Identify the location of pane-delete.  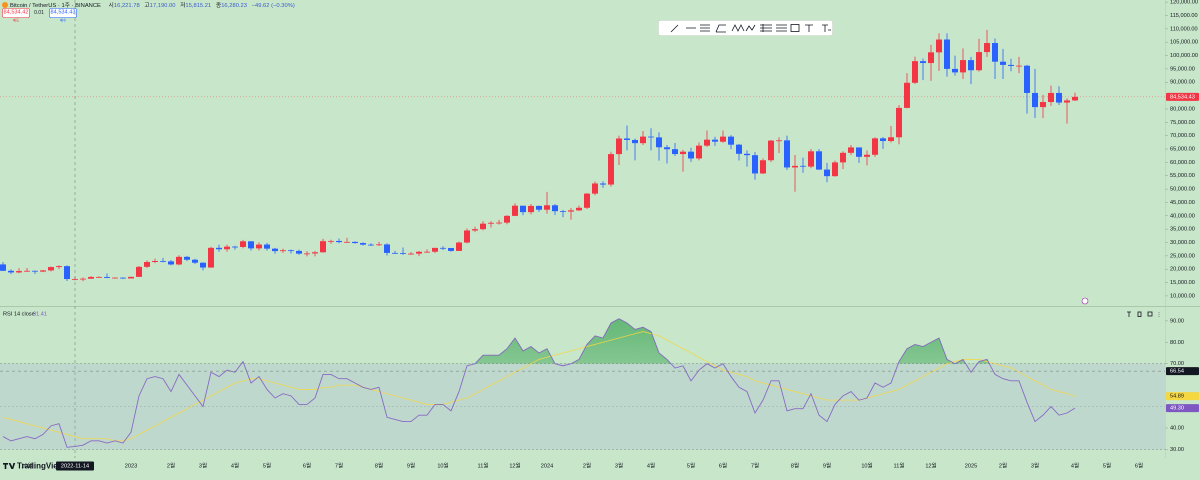
(1139, 314).